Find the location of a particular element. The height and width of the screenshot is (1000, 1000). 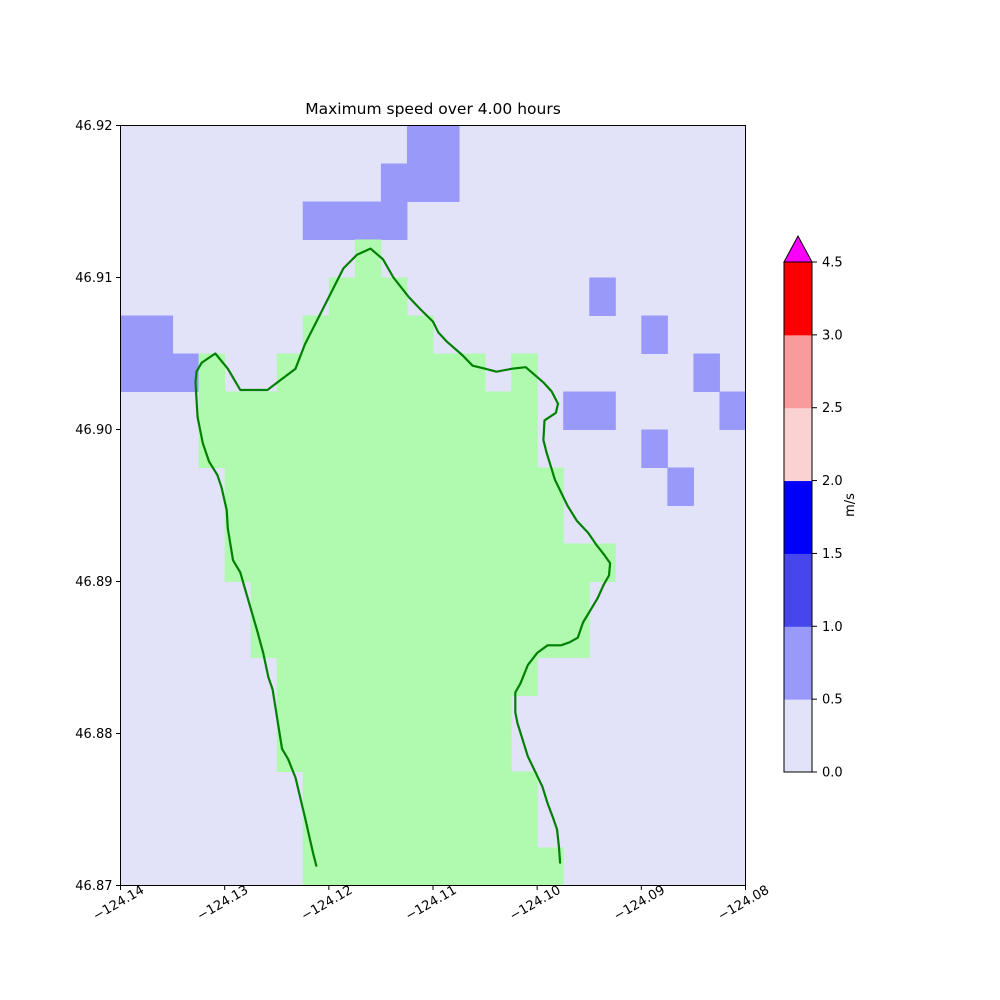

colorbar-over-arrow is located at coordinates (798, 248).